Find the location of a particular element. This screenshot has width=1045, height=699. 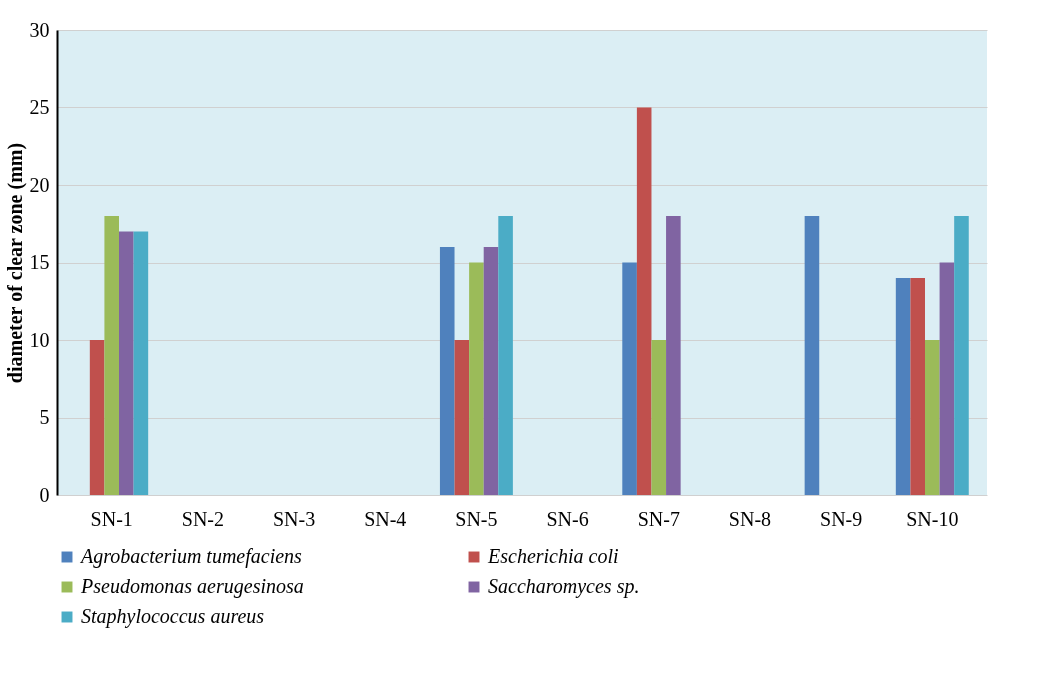

x-tick-label: SN-7 is located at coordinates (658, 518).